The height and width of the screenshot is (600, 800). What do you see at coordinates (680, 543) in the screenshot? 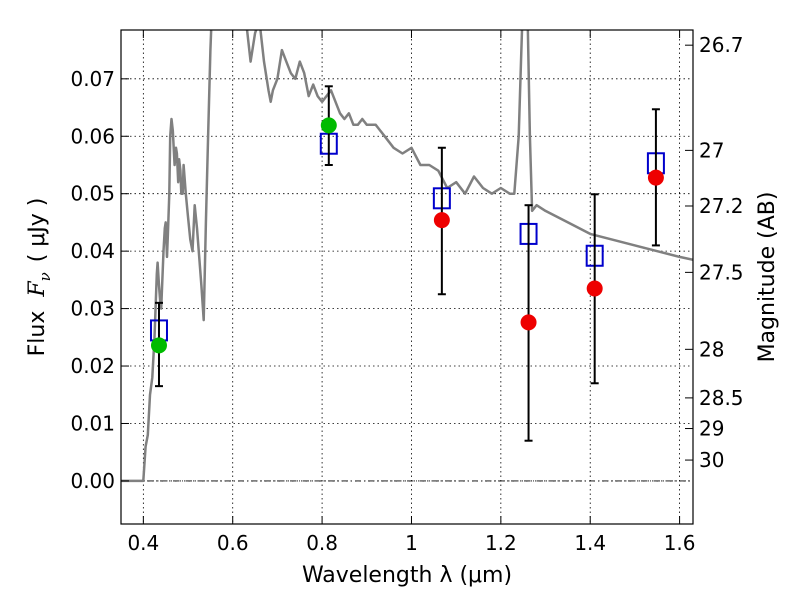
I see `x-tick-label: 1.6` at bounding box center [680, 543].